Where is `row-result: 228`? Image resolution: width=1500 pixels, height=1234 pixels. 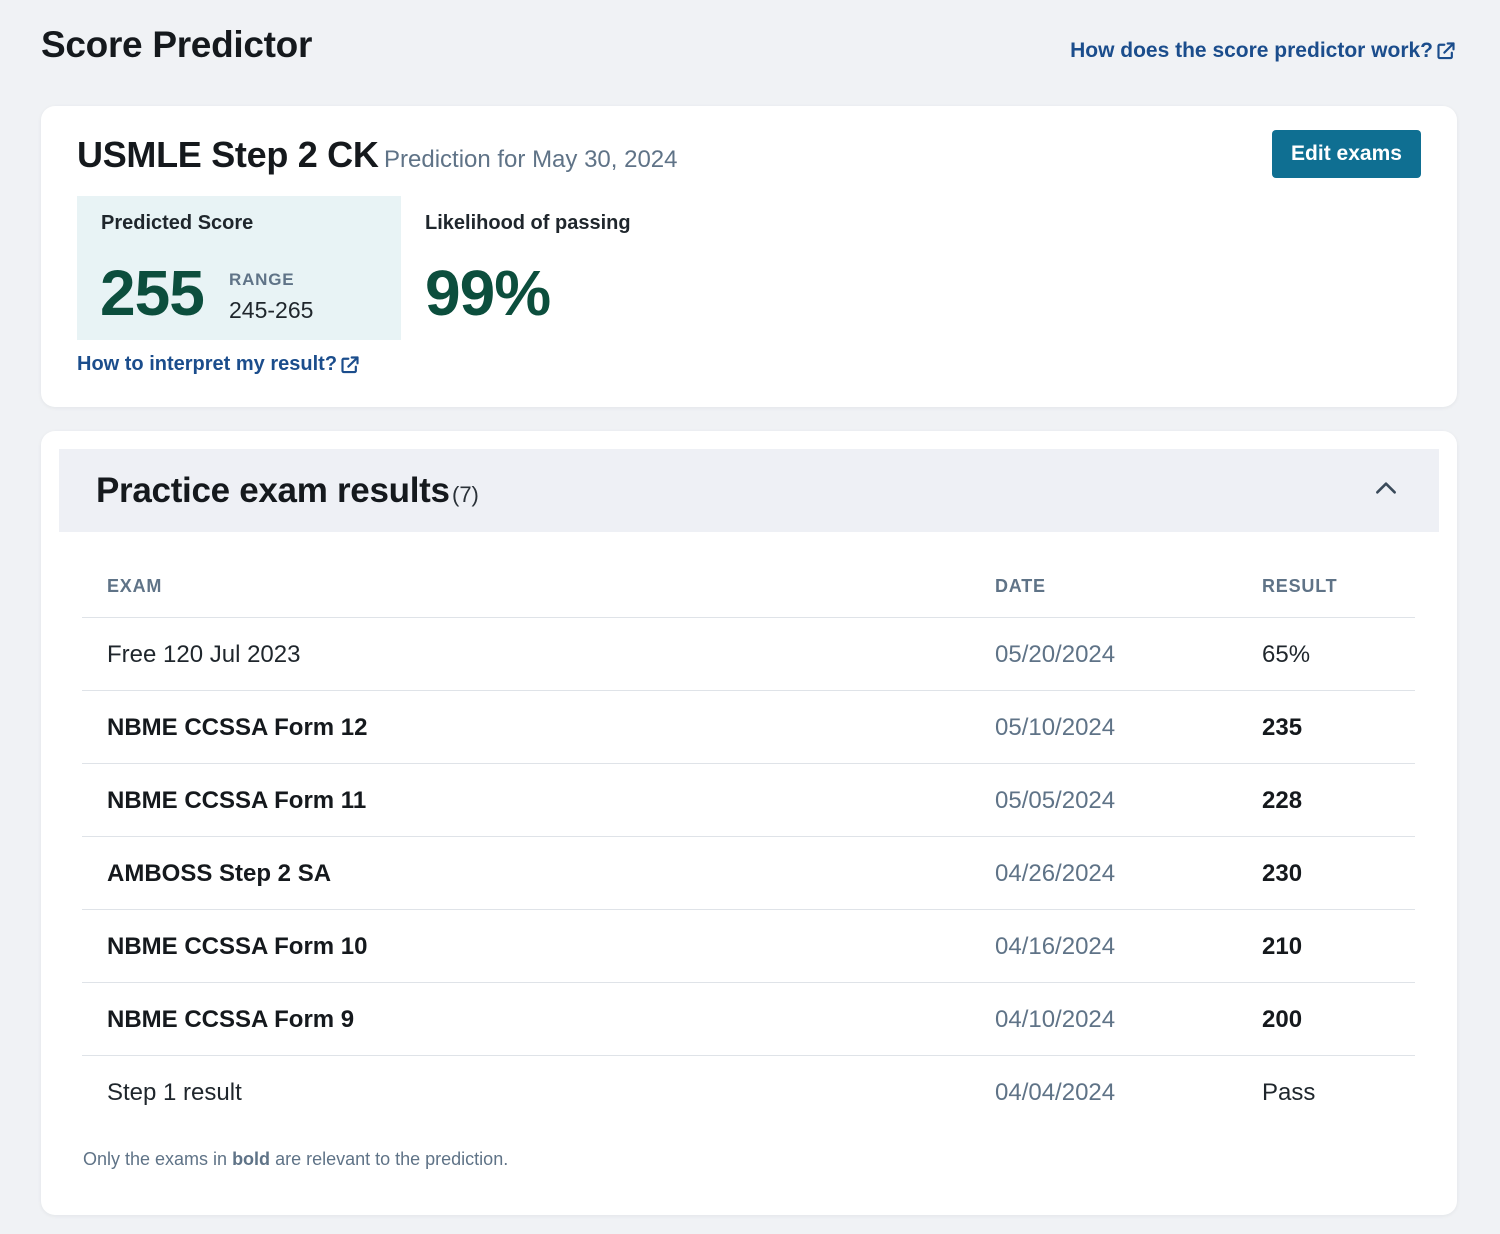 row-result: 228 is located at coordinates (1282, 800).